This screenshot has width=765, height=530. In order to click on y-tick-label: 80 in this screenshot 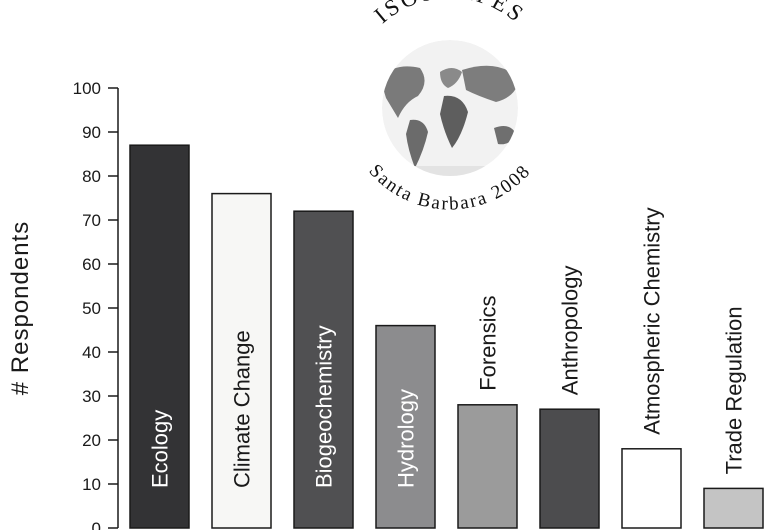, I will do `click(91, 176)`.